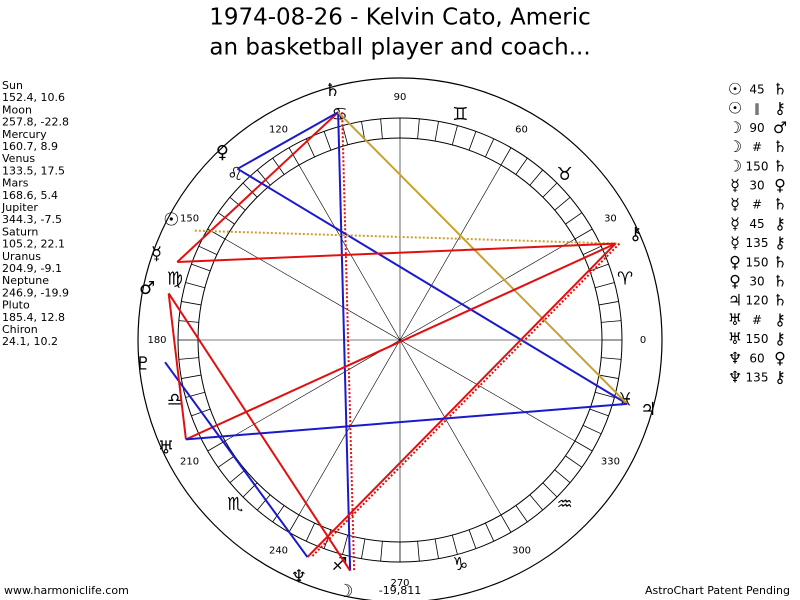  I want to click on planet-glyph: ♅, so click(166, 448).